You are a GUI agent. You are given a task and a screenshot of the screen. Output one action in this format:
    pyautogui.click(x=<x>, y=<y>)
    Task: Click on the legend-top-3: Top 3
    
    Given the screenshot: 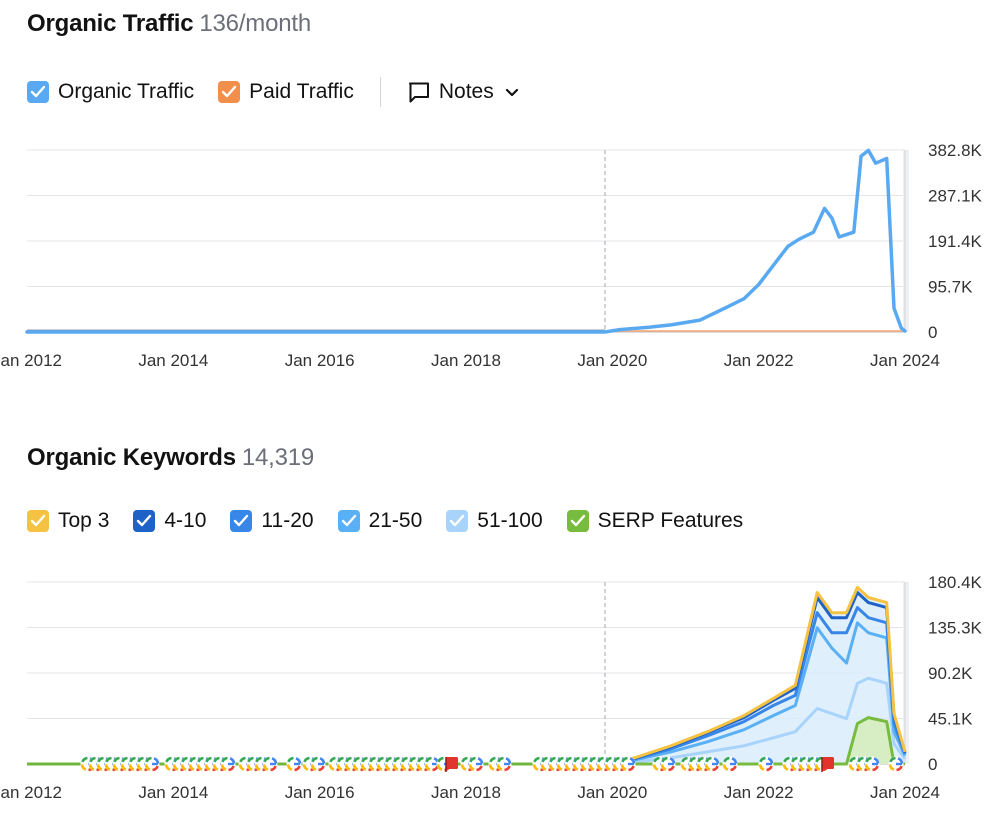 What is the action you would take?
    pyautogui.click(x=68, y=521)
    